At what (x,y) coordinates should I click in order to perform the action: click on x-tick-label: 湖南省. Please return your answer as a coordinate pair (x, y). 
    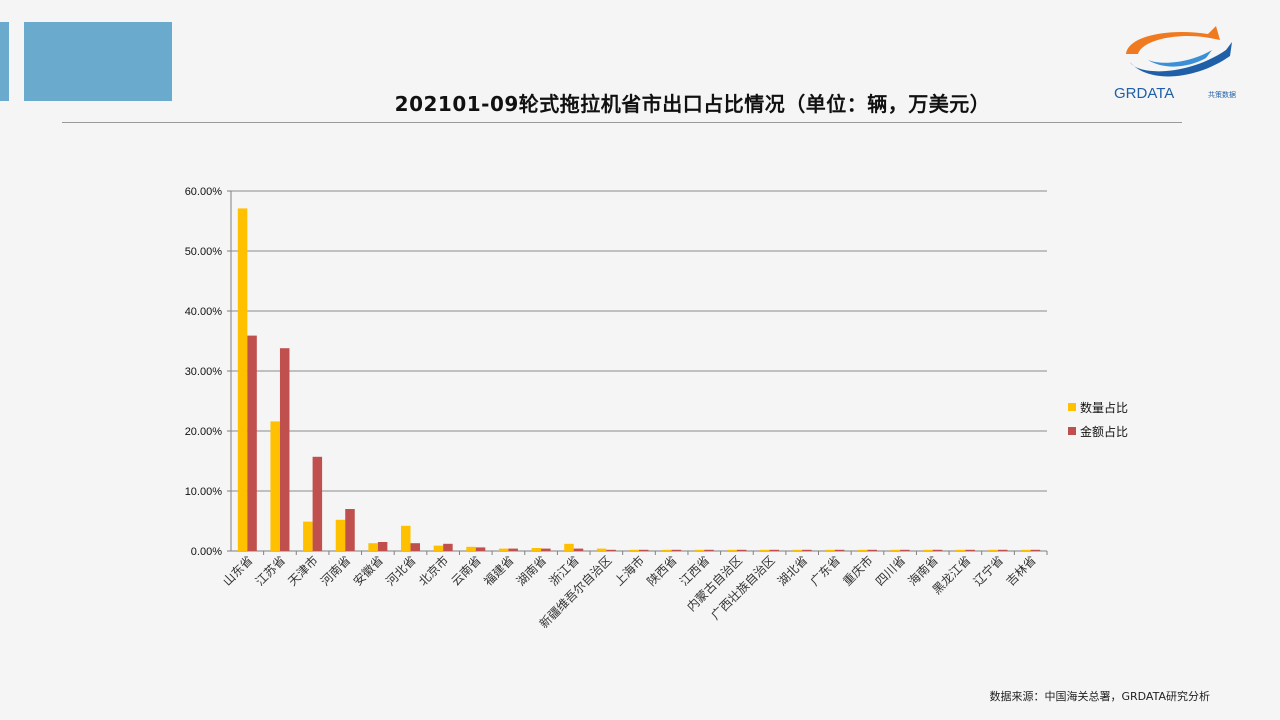
    Looking at the image, I should click on (531, 571).